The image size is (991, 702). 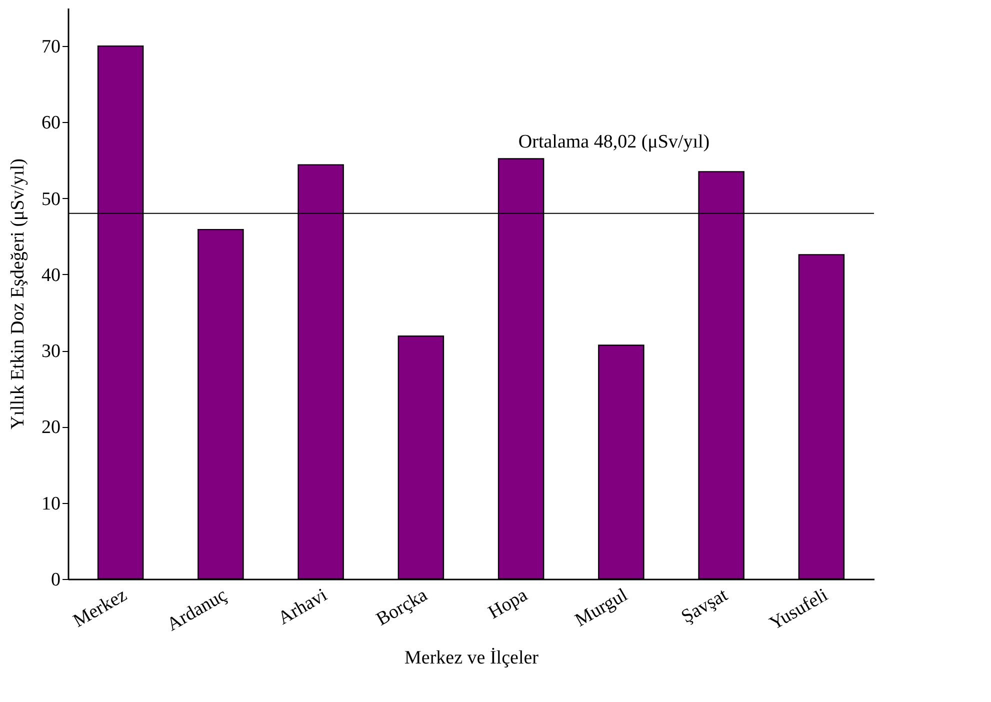 What do you see at coordinates (51, 351) in the screenshot?
I see `y-tick-label: 30` at bounding box center [51, 351].